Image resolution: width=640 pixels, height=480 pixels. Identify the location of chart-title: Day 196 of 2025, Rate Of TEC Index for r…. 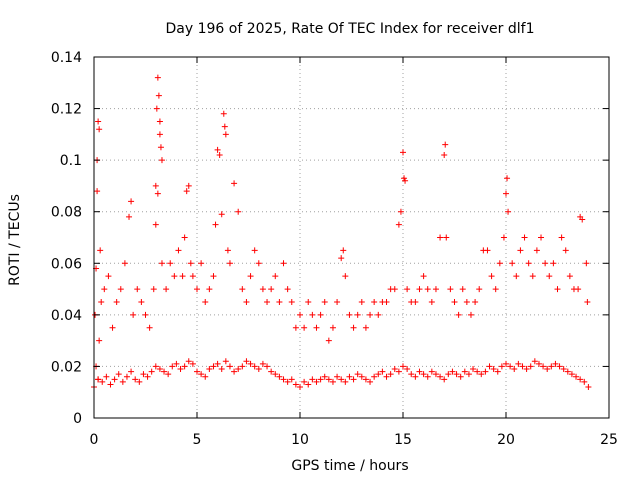
(350, 29).